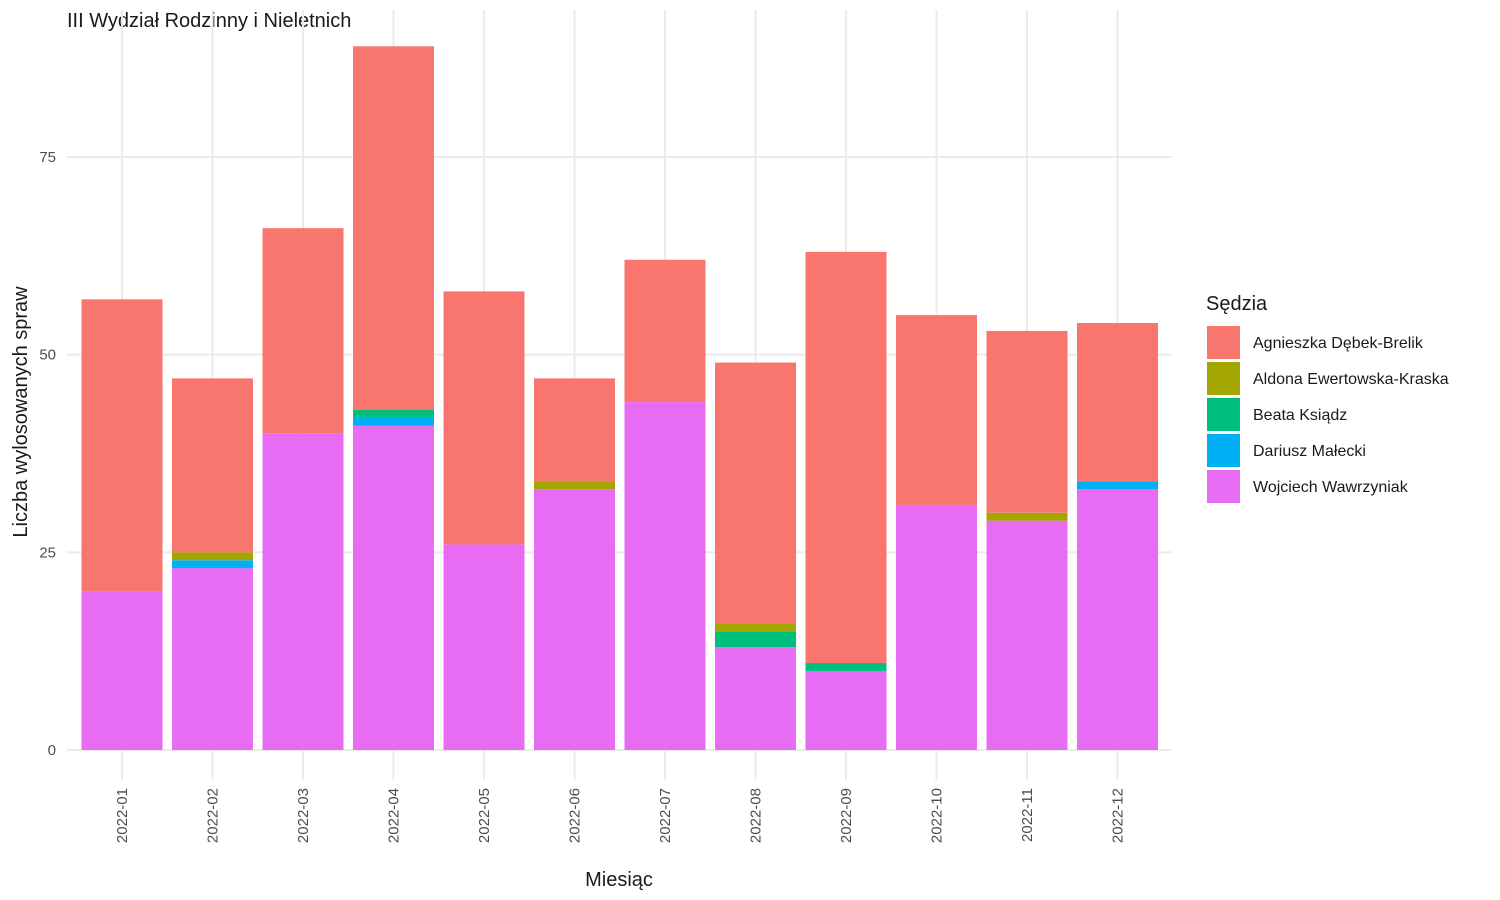  What do you see at coordinates (1027, 815) in the screenshot?
I see `x-tick-label: 2022-11` at bounding box center [1027, 815].